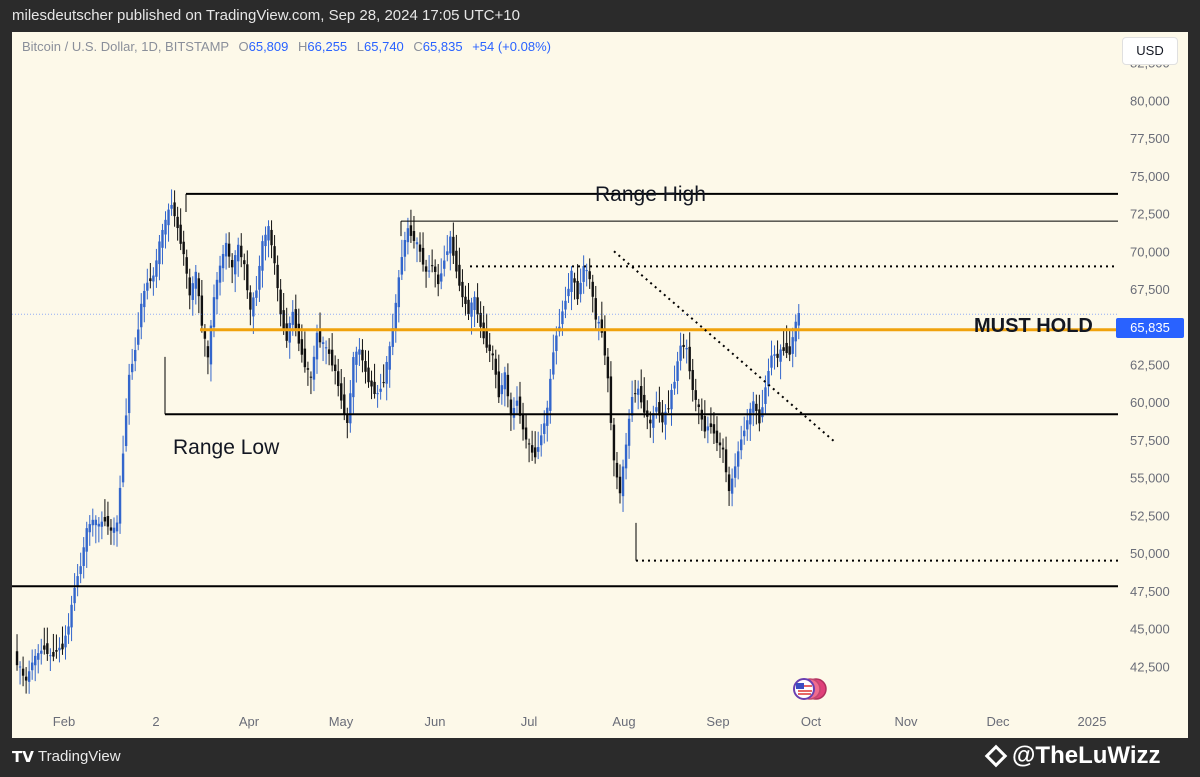 Image resolution: width=1200 pixels, height=777 pixels. What do you see at coordinates (155, 721) in the screenshot?
I see `x-tick-label: 2` at bounding box center [155, 721].